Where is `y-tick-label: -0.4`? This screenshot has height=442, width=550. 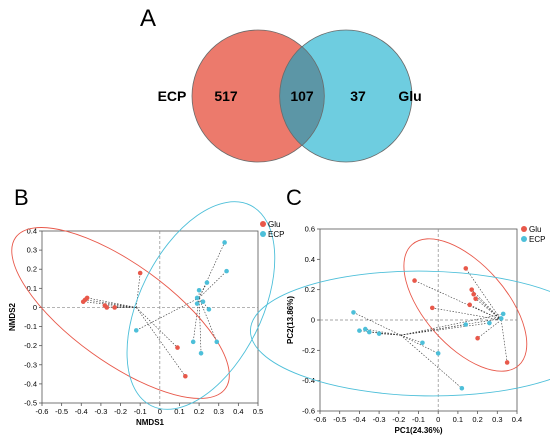
y-tick-label: -0.4 is located at coordinates (308, 380).